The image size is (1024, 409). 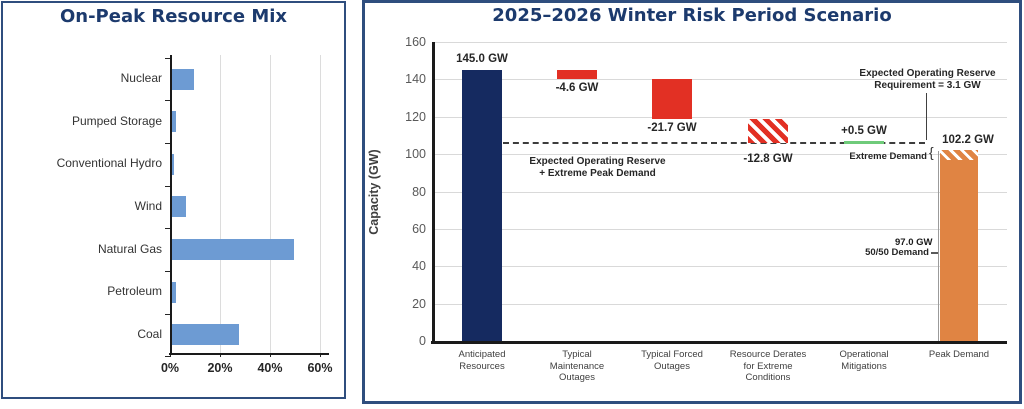 I want to click on right-category-label: Typical Maintenance Outages, so click(x=577, y=366).